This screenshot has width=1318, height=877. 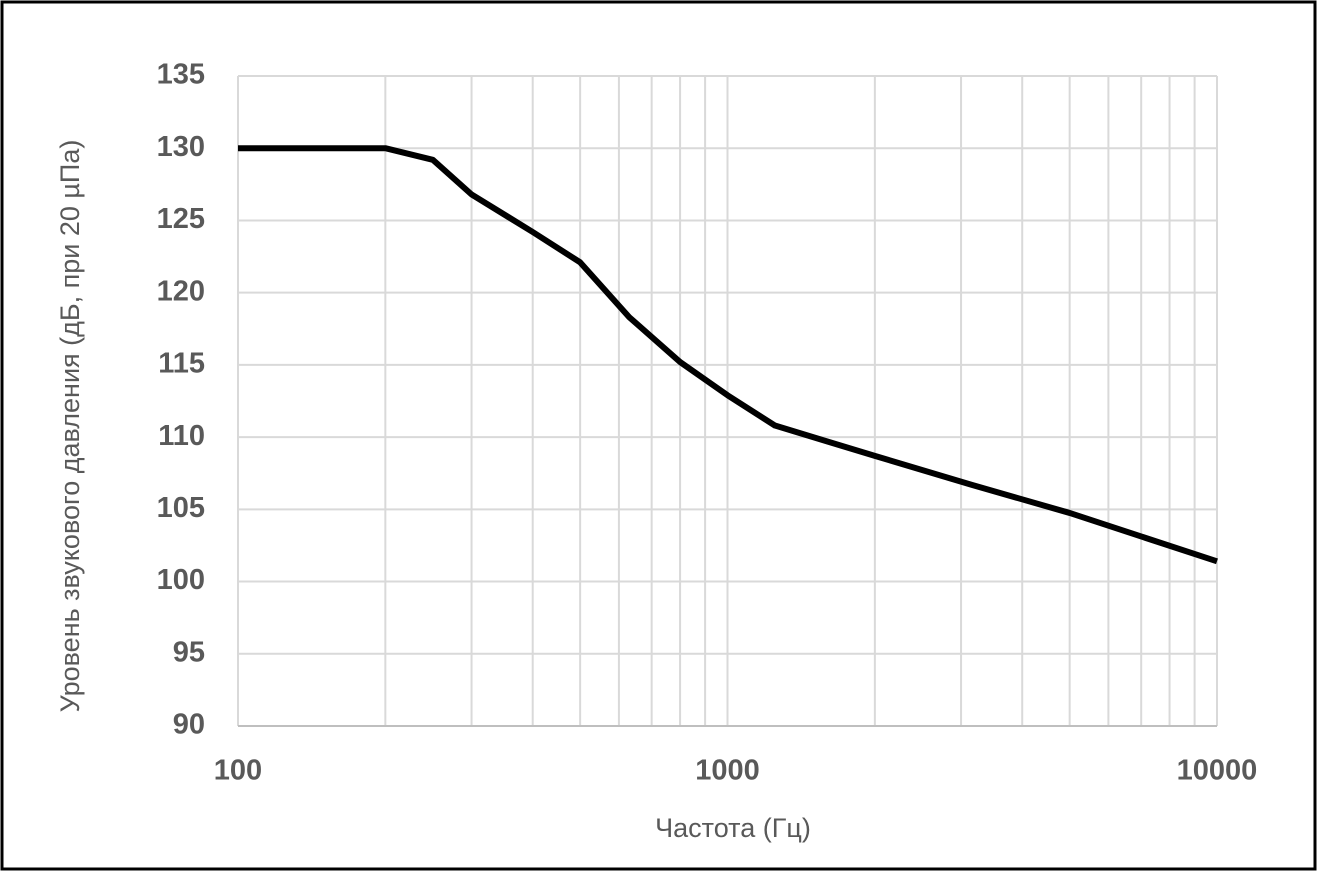 I want to click on y-tick-label: 135, so click(x=181, y=75).